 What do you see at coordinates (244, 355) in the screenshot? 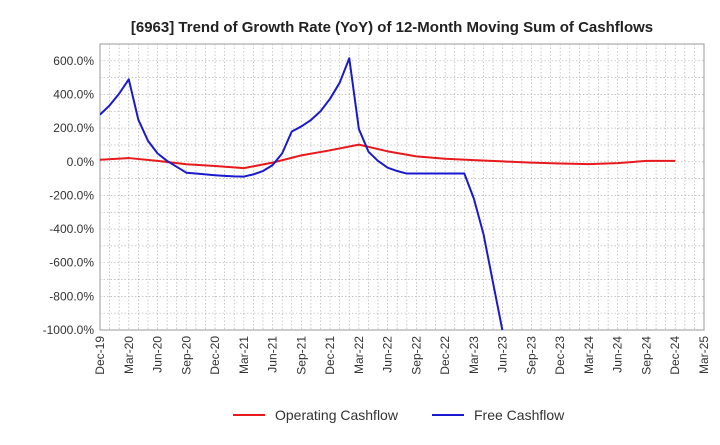
I see `x-tick-label: Mar-21` at bounding box center [244, 355].